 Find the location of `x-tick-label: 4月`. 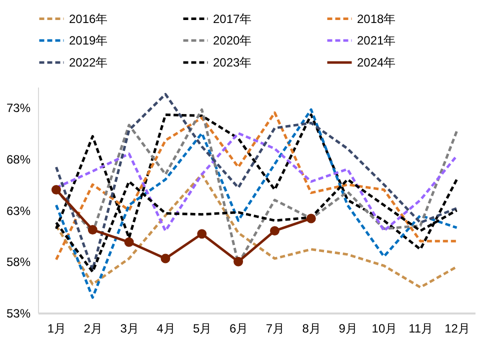

x-tick-label: 4月 is located at coordinates (166, 329).